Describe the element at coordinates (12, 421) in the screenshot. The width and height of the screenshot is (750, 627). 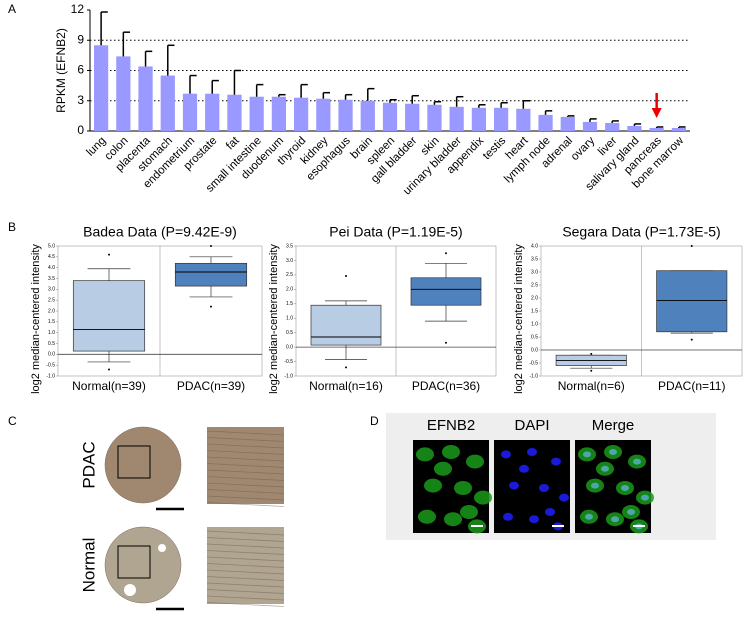
I see `panel-label: C` at that location.